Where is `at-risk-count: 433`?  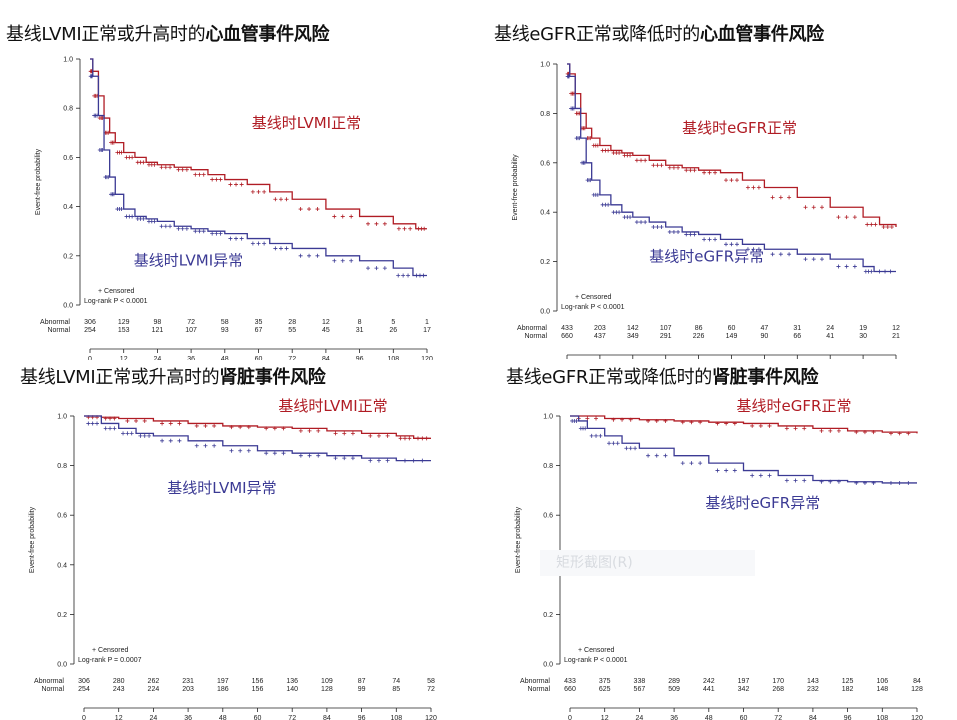
at-risk-count: 433 is located at coordinates (567, 328).